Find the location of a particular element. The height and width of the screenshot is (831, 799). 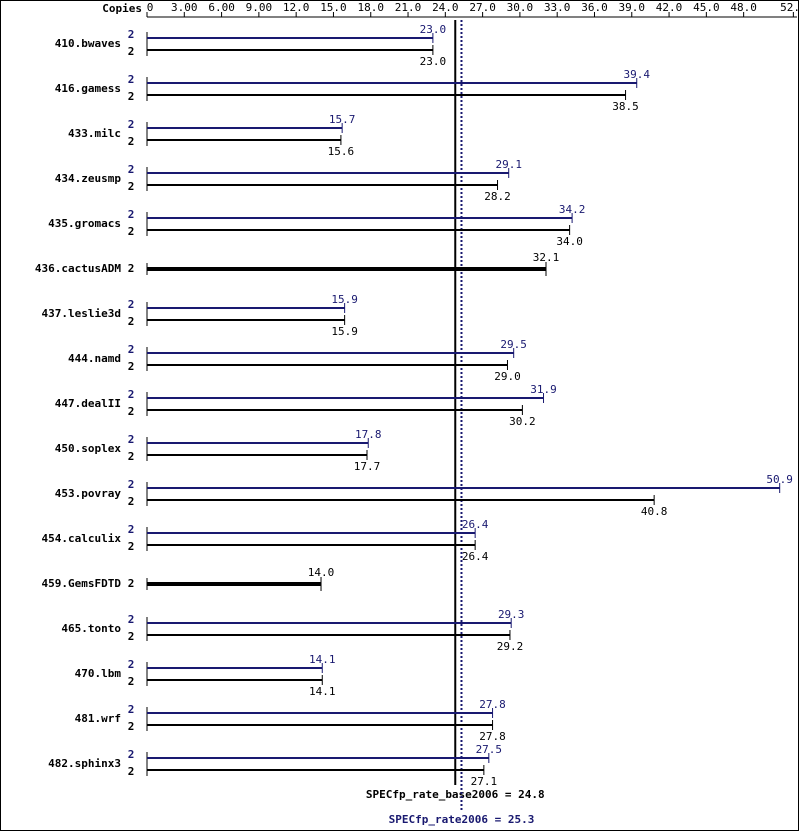

x-tick-label: 6.00 is located at coordinates (221, 7).